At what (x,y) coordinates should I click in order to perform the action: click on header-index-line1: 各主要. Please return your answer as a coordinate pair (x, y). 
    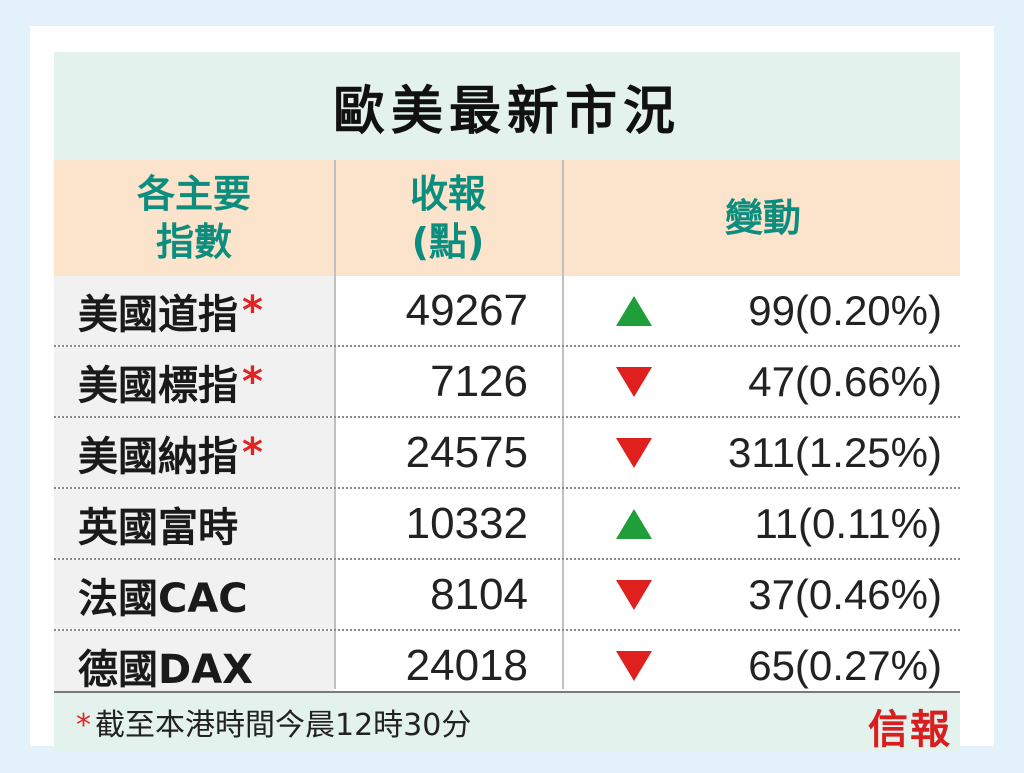
    Looking at the image, I should click on (193, 194).